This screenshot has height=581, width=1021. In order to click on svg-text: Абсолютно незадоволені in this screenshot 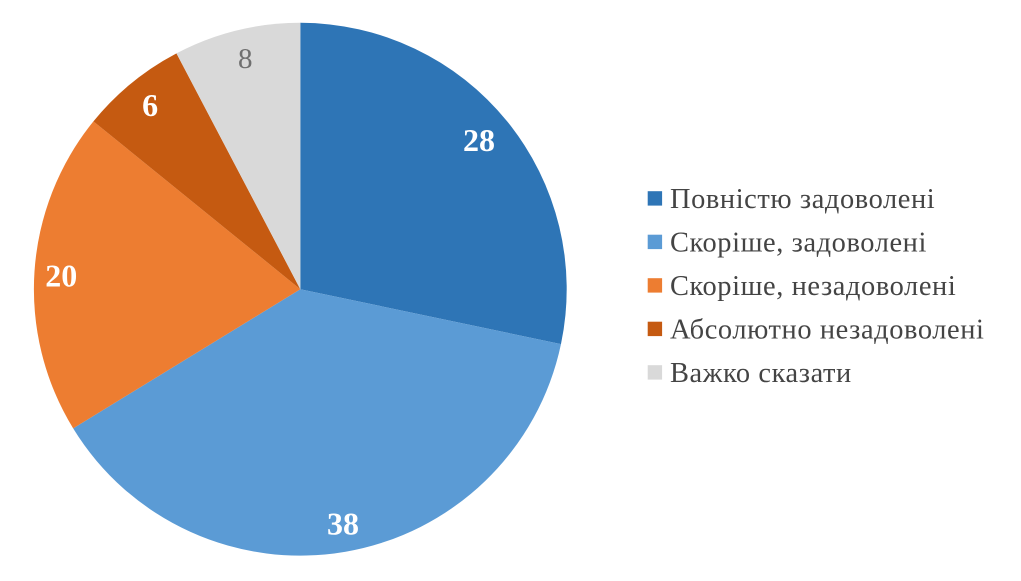, I will do `click(827, 329)`.